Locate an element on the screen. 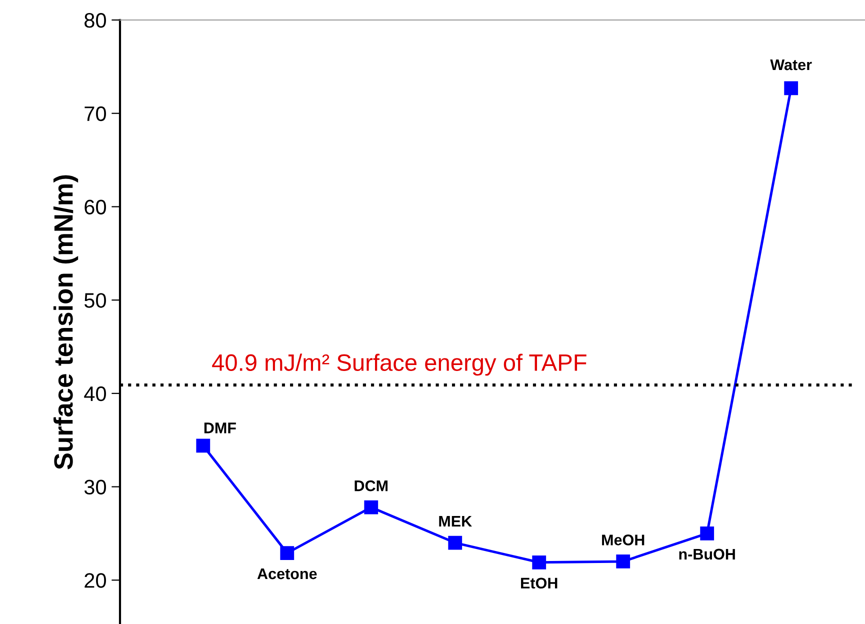  x-tick-label: n-BuOH is located at coordinates (707, 554).